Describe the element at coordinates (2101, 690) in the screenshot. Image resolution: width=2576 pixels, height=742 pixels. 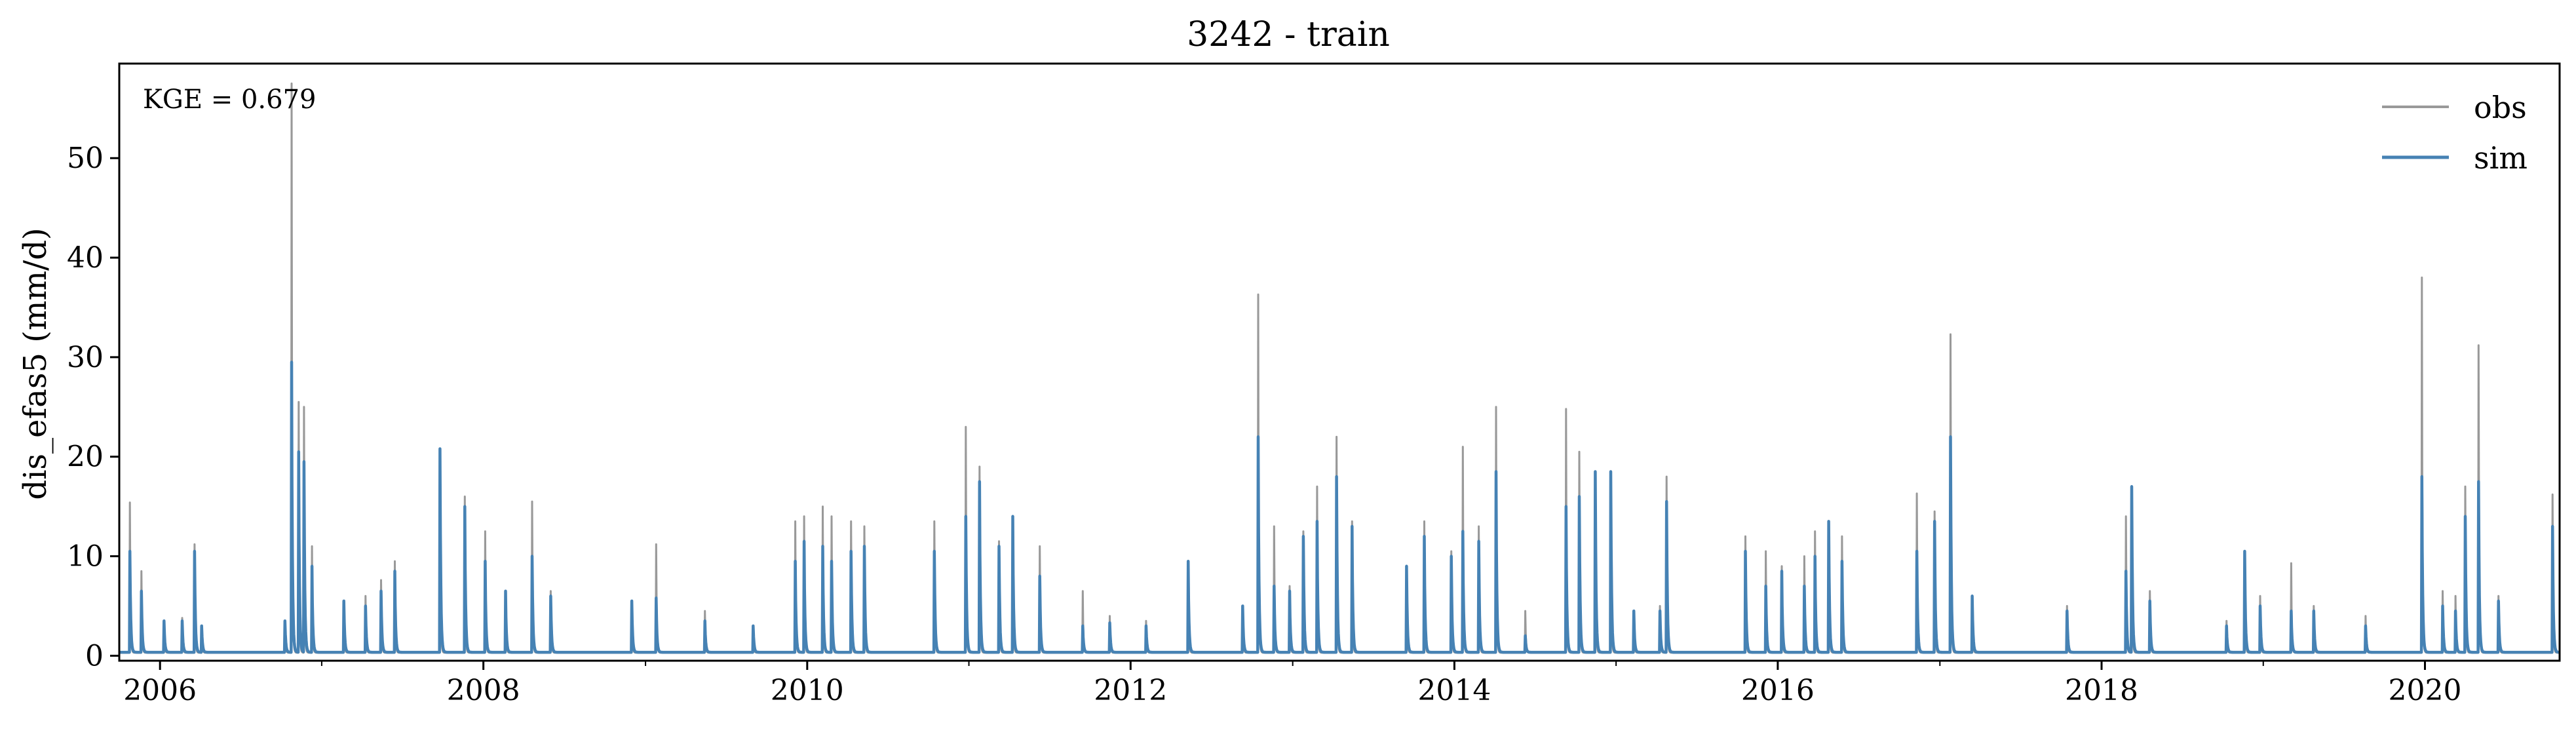
I see `x-tick-label: 2018` at that location.